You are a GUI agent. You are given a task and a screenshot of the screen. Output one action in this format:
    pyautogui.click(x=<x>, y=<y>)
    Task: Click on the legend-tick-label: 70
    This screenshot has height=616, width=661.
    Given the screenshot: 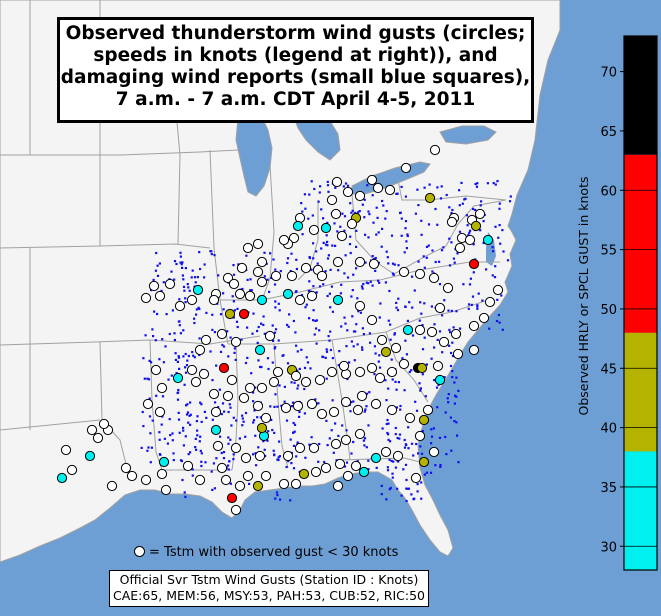 What is the action you would take?
    pyautogui.click(x=608, y=73)
    